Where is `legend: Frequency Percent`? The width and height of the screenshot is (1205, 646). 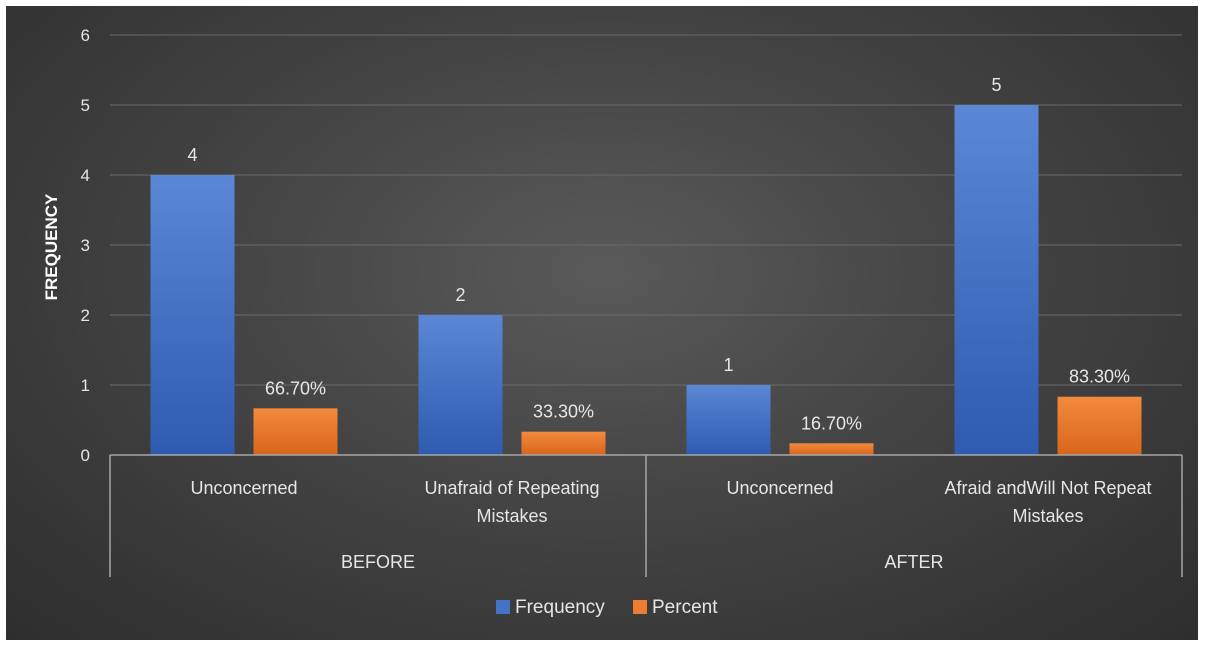 legend: Frequency Percent is located at coordinates (607, 607).